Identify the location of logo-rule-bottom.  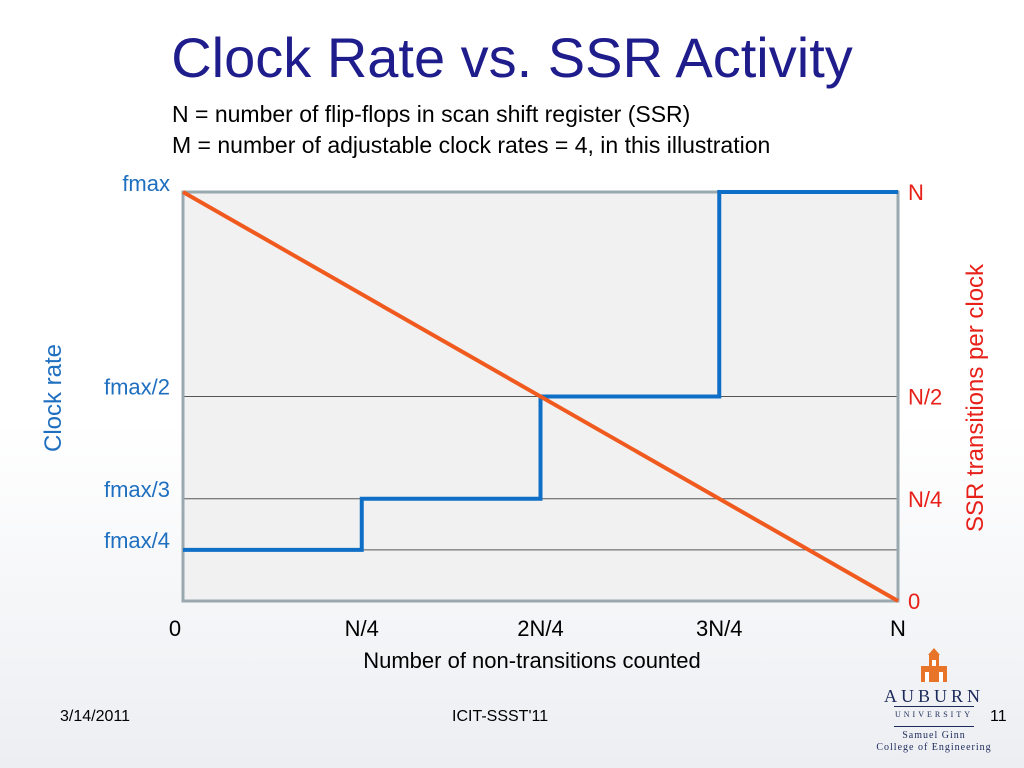
(934, 726).